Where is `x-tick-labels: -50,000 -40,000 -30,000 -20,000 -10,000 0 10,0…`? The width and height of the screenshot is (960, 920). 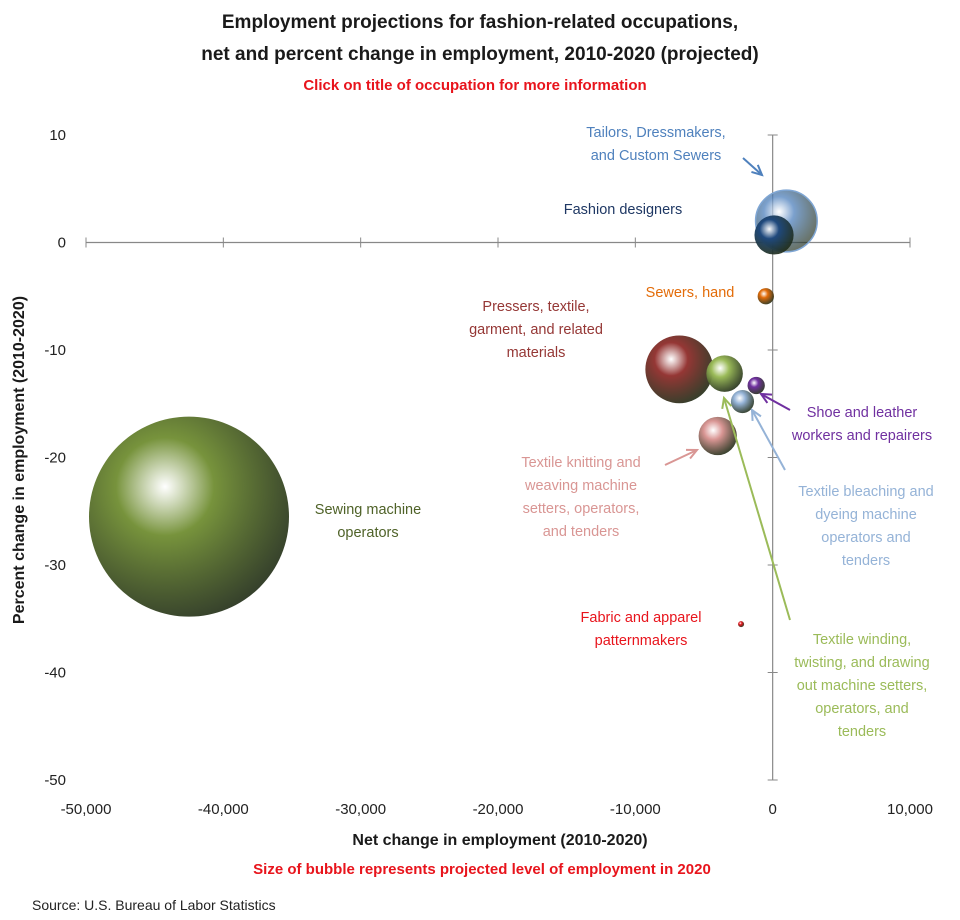 x-tick-labels: -50,000 -40,000 -30,000 -20,000 -10,000 0 10,0… is located at coordinates (497, 809).